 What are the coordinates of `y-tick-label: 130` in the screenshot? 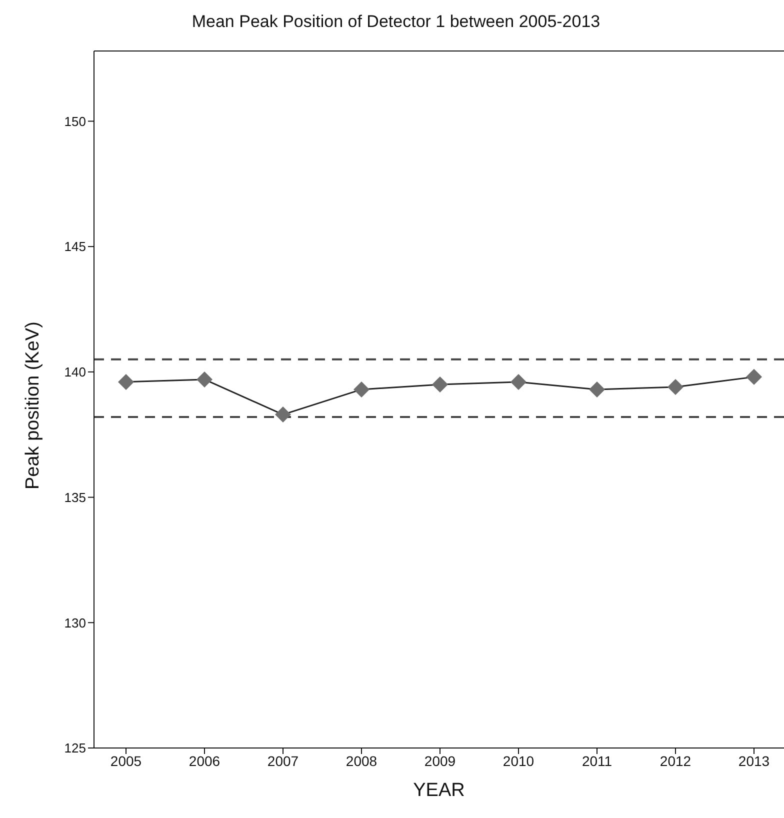 It's located at (75, 622).